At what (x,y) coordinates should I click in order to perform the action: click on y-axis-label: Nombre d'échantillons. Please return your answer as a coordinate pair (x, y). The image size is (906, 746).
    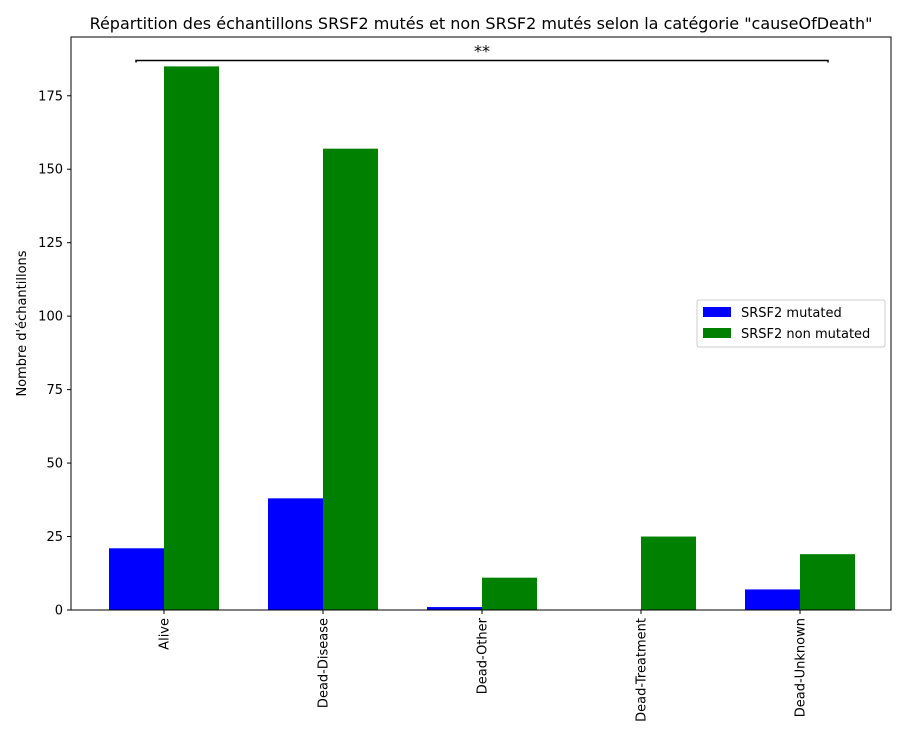
    Looking at the image, I should click on (22, 323).